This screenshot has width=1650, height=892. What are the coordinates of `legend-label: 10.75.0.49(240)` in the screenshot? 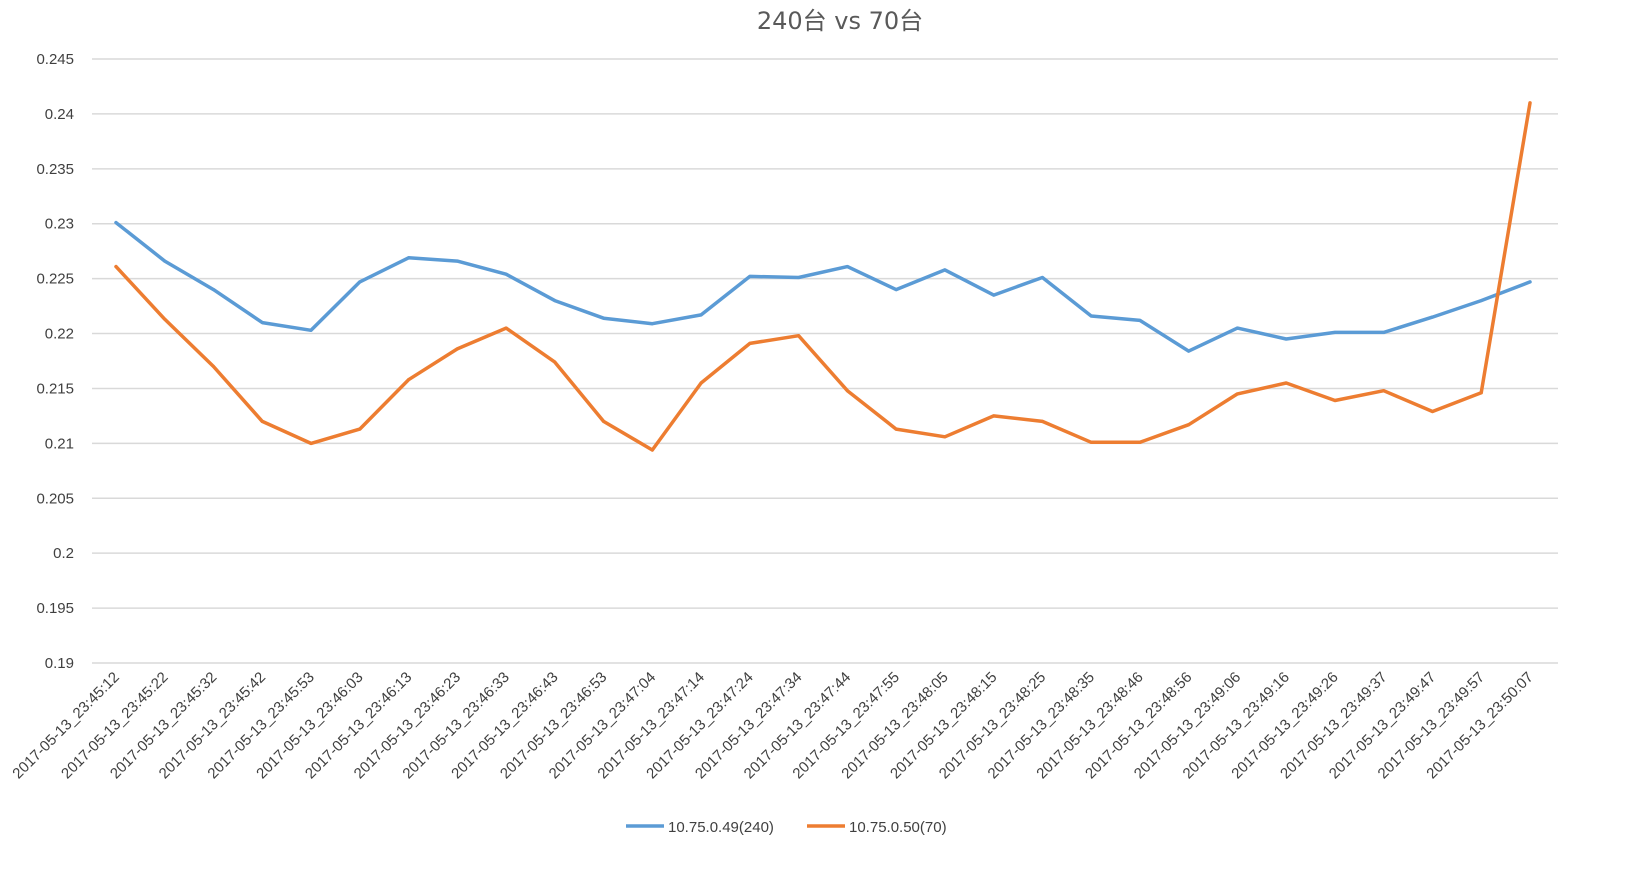 It's located at (721, 827).